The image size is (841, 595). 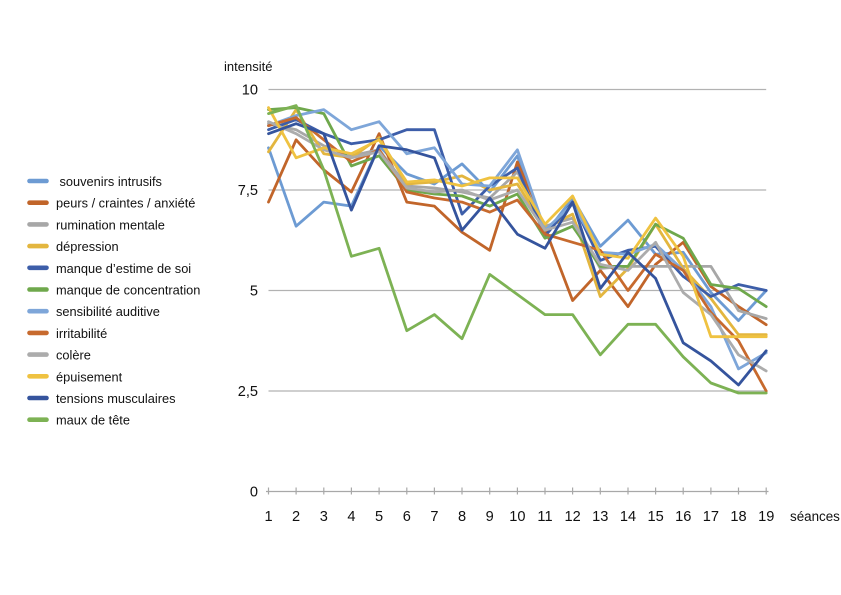 What do you see at coordinates (73, 355) in the screenshot?
I see `svg-text: colère` at bounding box center [73, 355].